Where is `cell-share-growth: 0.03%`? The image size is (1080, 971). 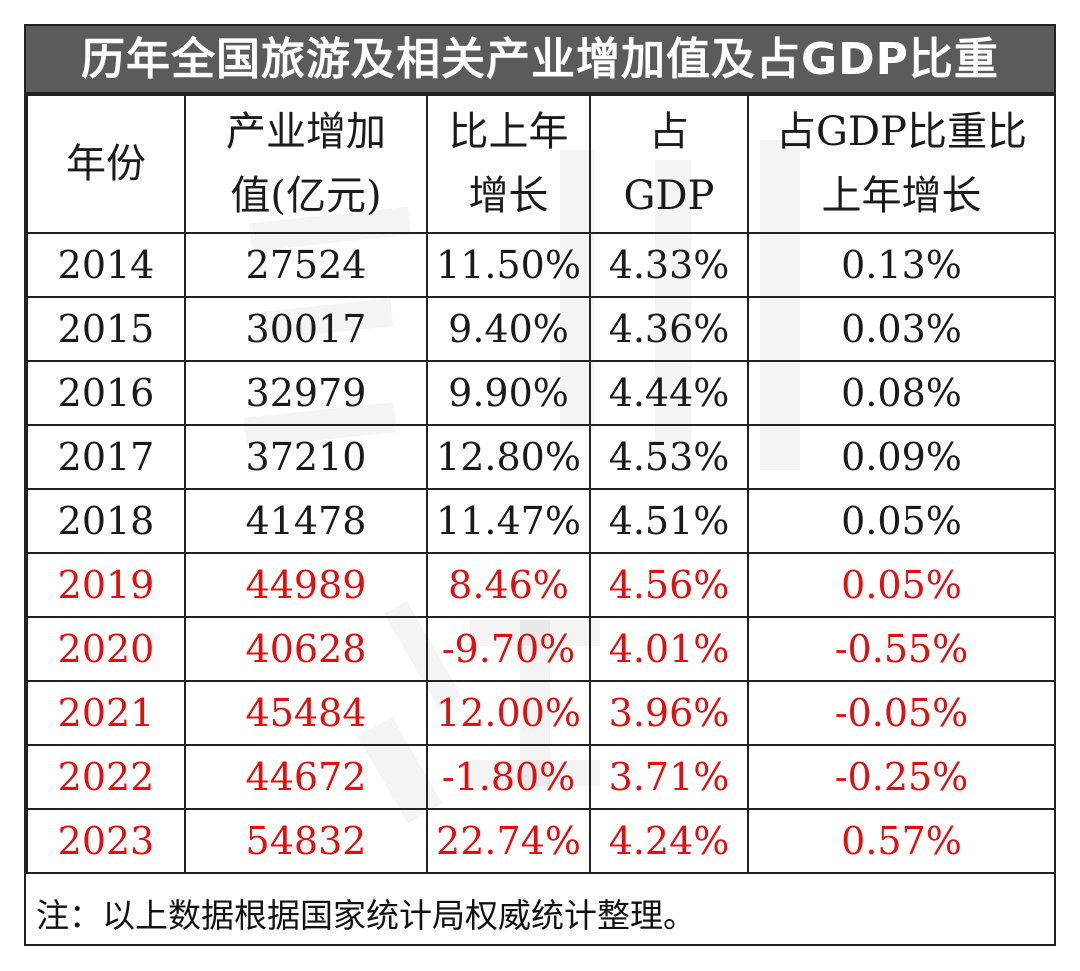 cell-share-growth: 0.03% is located at coordinates (901, 329).